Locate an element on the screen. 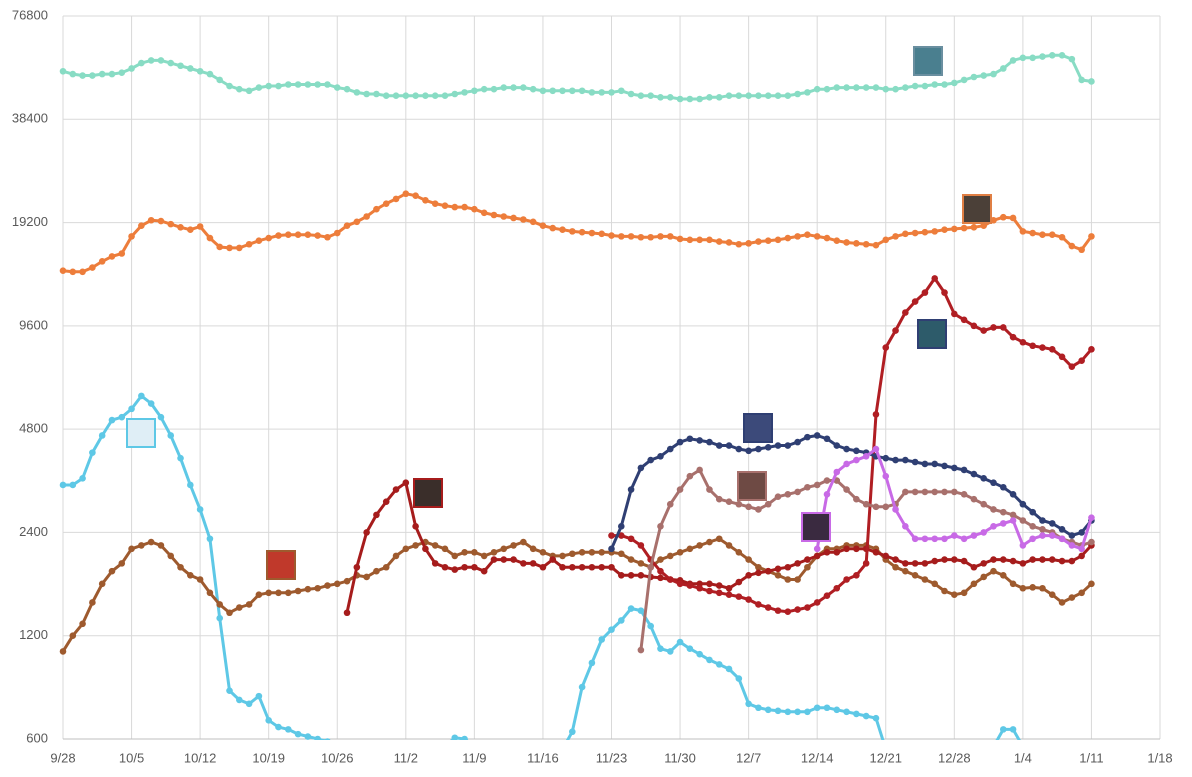 The width and height of the screenshot is (1192, 777). x-tick-label: 10/5 is located at coordinates (131, 757).